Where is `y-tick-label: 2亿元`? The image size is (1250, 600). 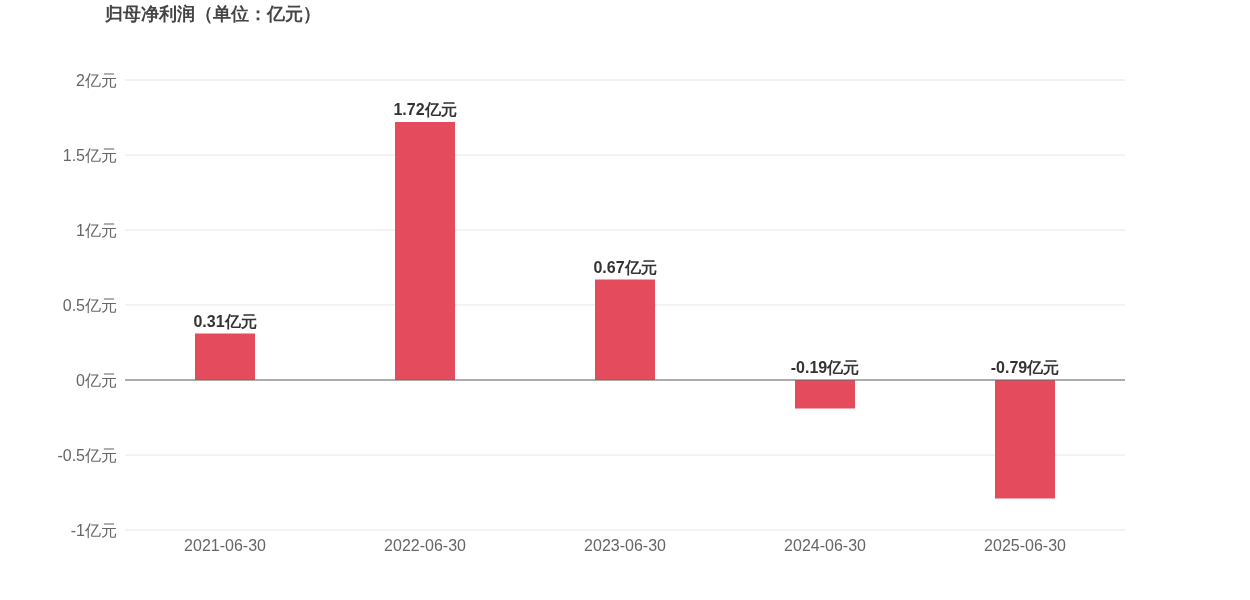
y-tick-label: 2亿元 is located at coordinates (96, 80).